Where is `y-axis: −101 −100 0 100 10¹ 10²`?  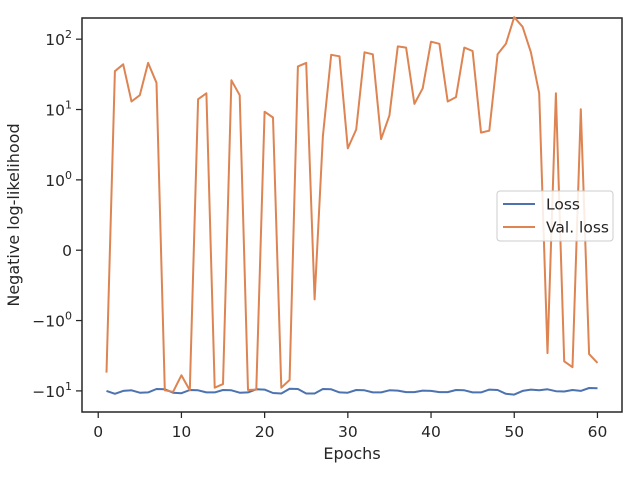 y-axis: −101 −100 0 100 10¹ 10² is located at coordinates (57, 214).